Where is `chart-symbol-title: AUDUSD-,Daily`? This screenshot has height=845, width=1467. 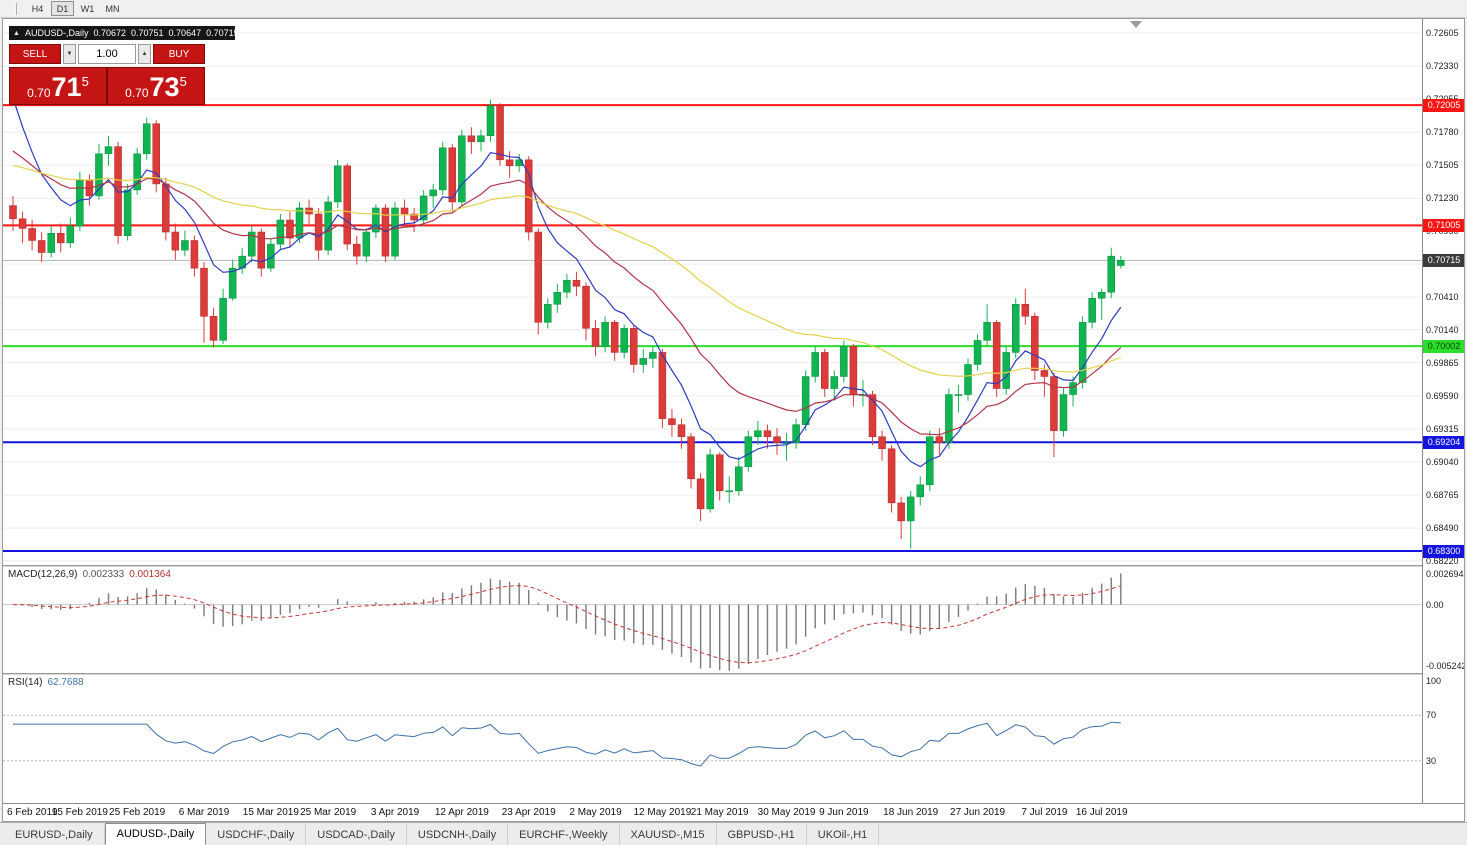
chart-symbol-title: AUDUSD-,Daily is located at coordinates (56, 33).